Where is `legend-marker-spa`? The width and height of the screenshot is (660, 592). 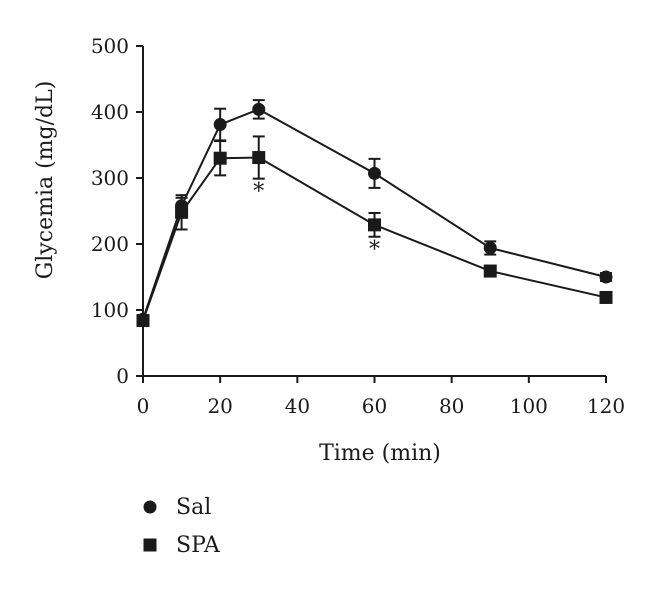 legend-marker-spa is located at coordinates (150, 545).